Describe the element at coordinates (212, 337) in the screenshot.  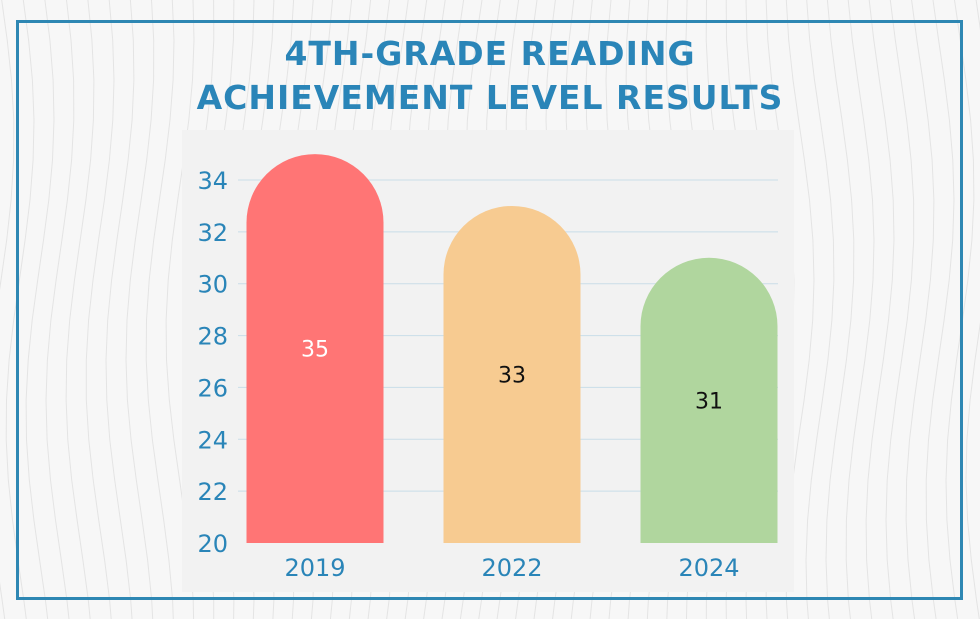
I see `y-tick-label: 28` at that location.